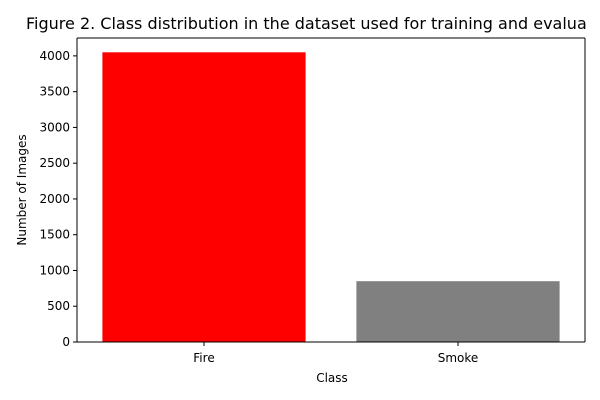  What do you see at coordinates (22, 189) in the screenshot?
I see `y-axis-label: Number of Images` at bounding box center [22, 189].